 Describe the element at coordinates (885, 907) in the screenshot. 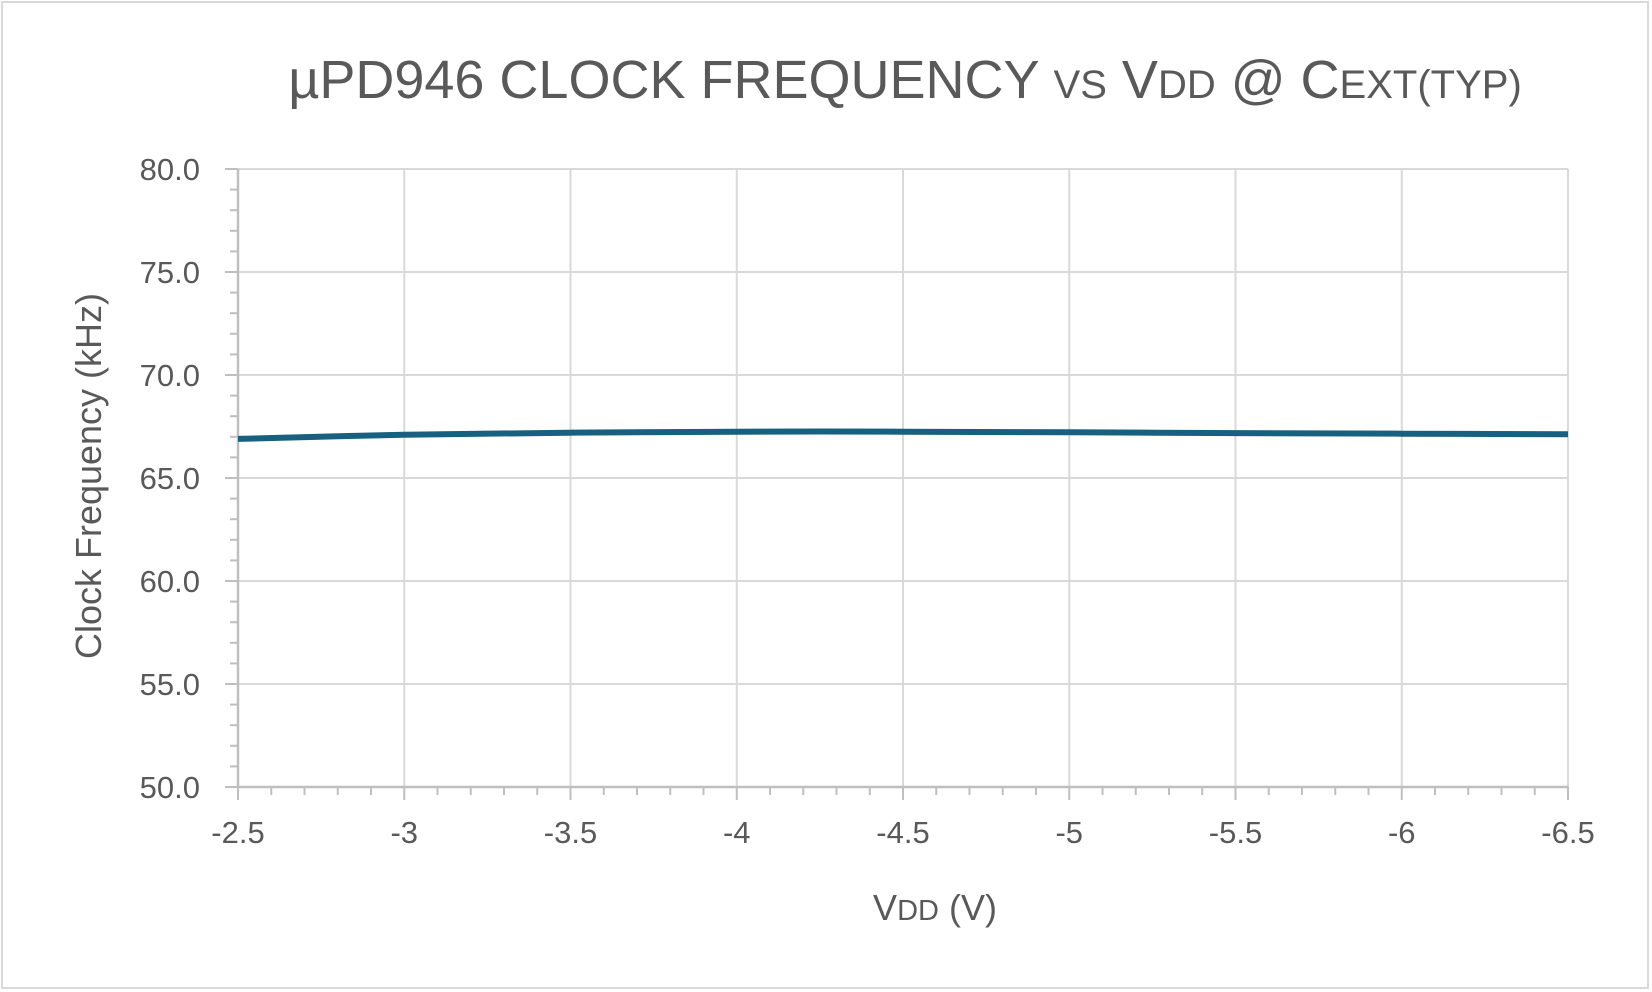

I see `x-axis-title-v: V` at that location.